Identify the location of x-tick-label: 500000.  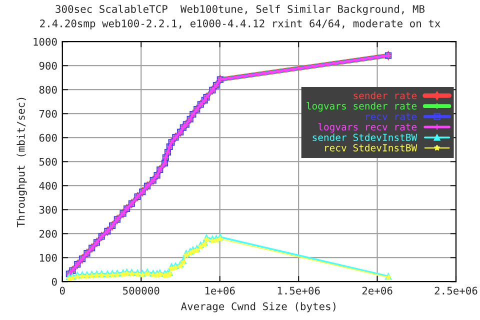
(141, 290).